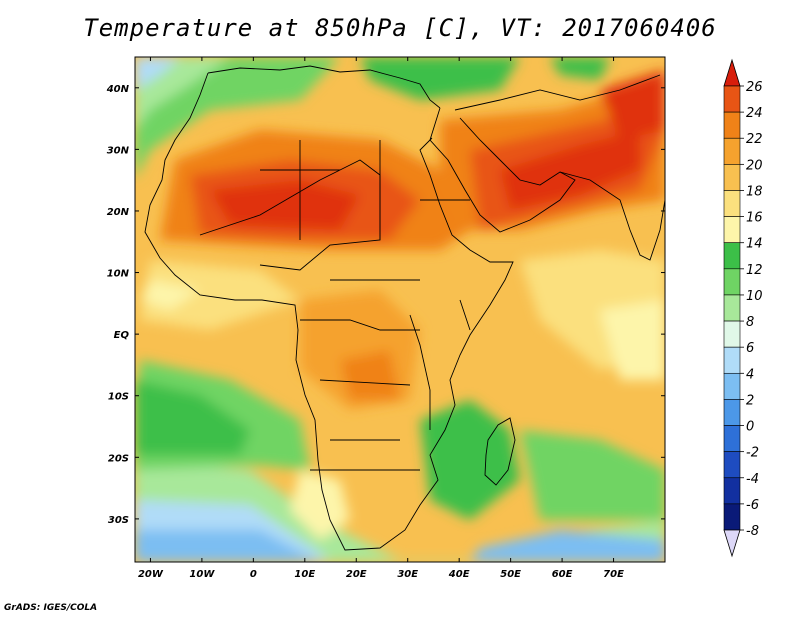 This screenshot has width=800, height=618. I want to click on colorbar-label: 4, so click(750, 374).